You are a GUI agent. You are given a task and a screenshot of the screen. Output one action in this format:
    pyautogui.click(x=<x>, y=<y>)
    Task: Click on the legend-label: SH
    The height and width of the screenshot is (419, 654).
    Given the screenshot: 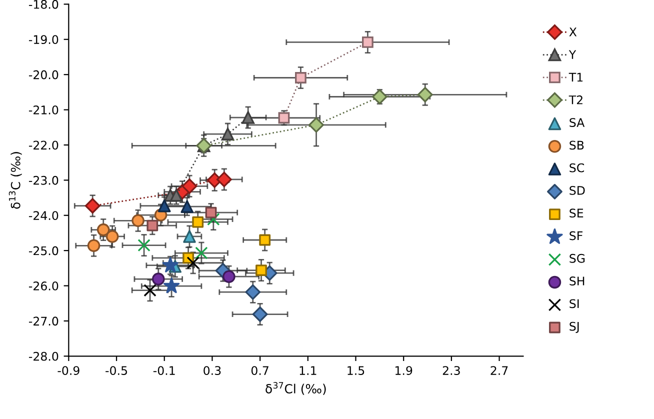 What is the action you would take?
    pyautogui.click(x=577, y=281)
    